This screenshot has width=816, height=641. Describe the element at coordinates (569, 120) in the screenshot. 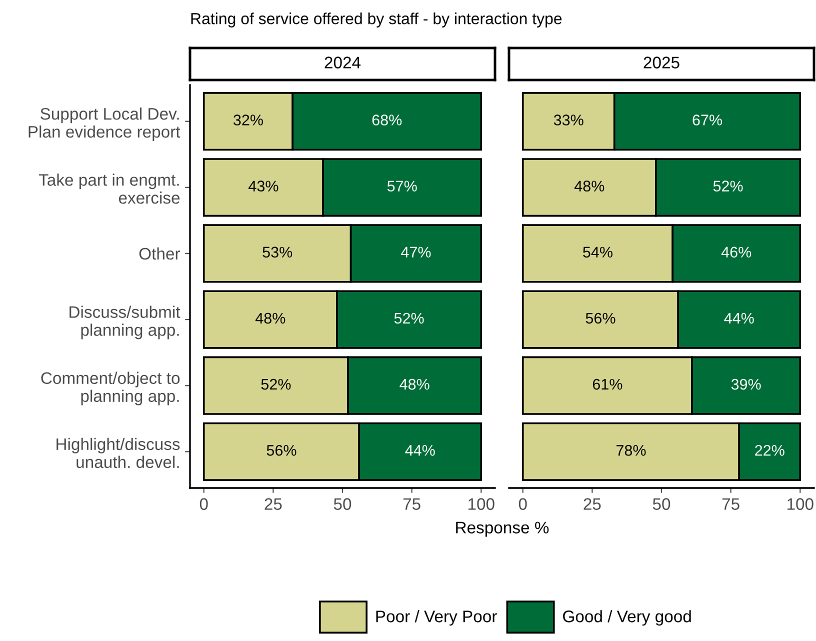

I see `data-label: 33%` at that location.